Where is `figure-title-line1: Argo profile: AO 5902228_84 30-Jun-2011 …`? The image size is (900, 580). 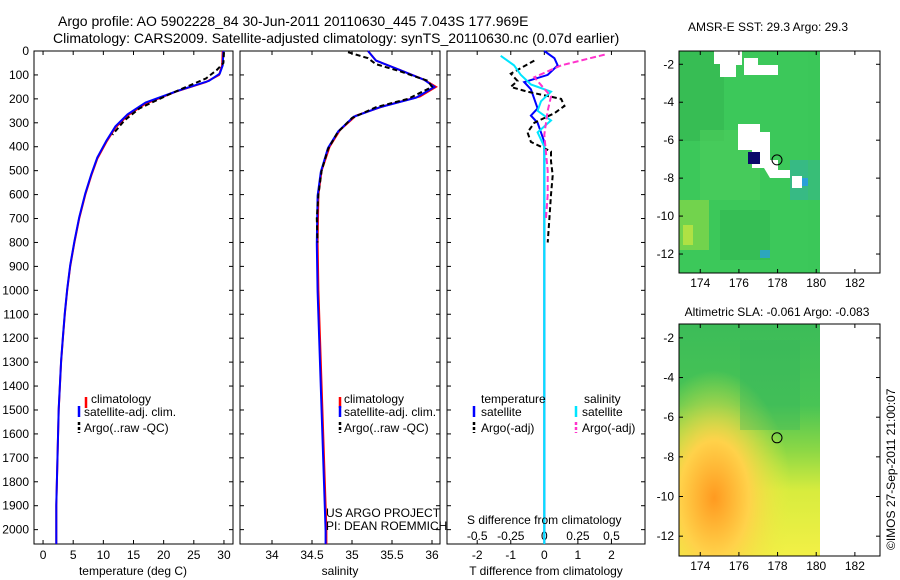
figure-title-line1: Argo profile: AO 5902228_84 30-Jun-2011 … is located at coordinates (293, 21).